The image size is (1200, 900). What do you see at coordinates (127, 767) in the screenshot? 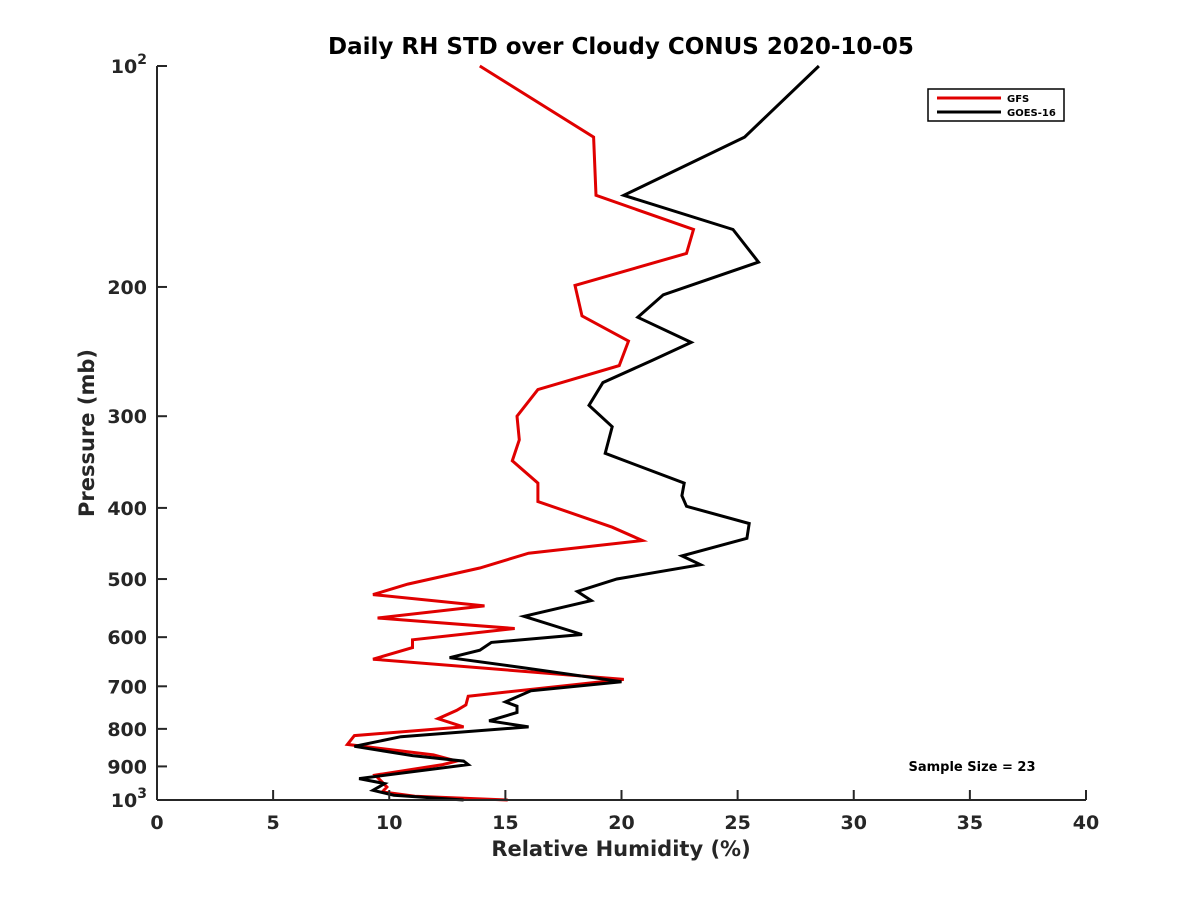
I see `y-tick-label: 900` at bounding box center [127, 767].